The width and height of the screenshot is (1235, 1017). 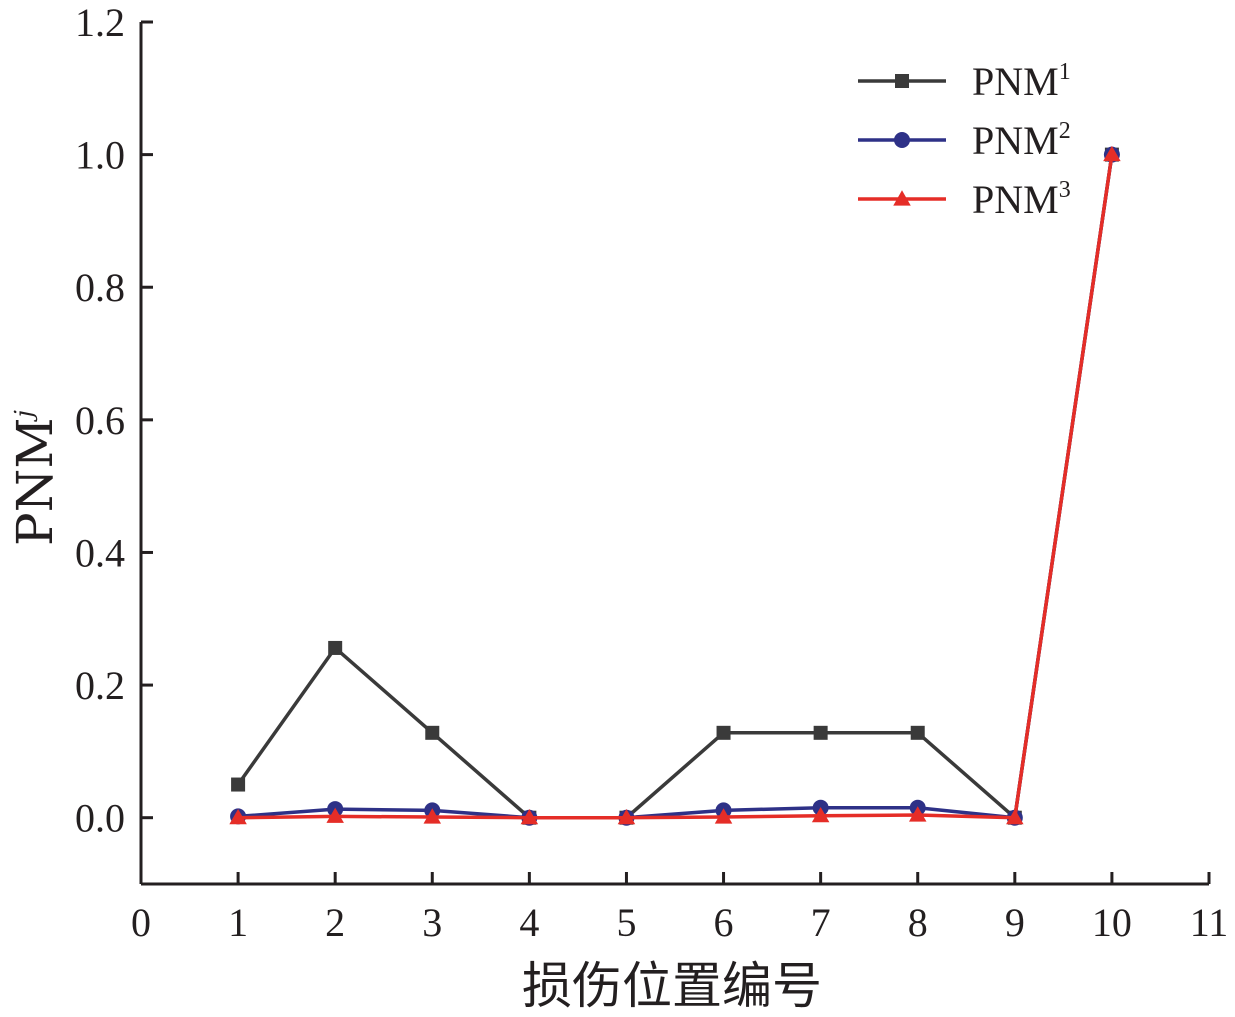 I want to click on x-tick-label: 5, so click(x=626, y=922).